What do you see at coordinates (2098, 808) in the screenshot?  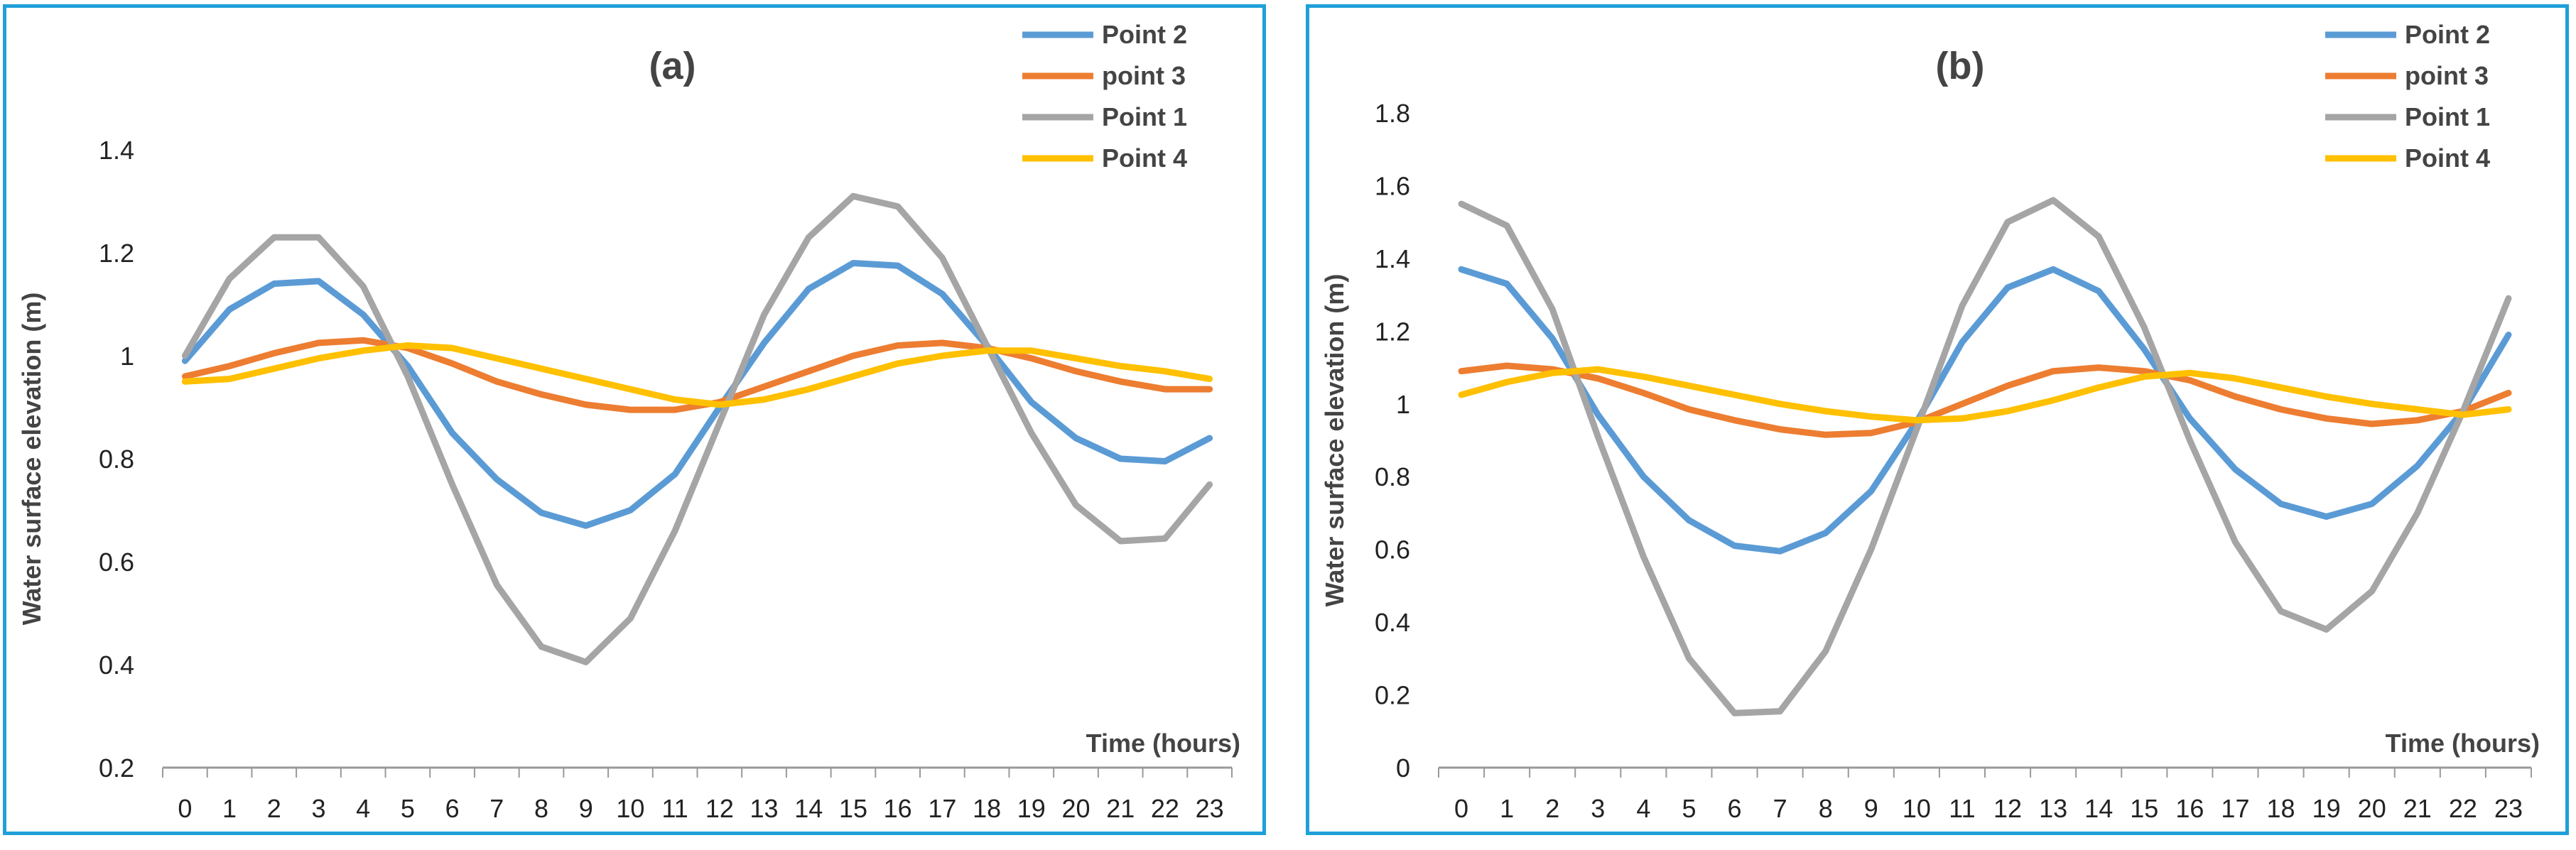 I see `x-tick-label: 14` at bounding box center [2098, 808].